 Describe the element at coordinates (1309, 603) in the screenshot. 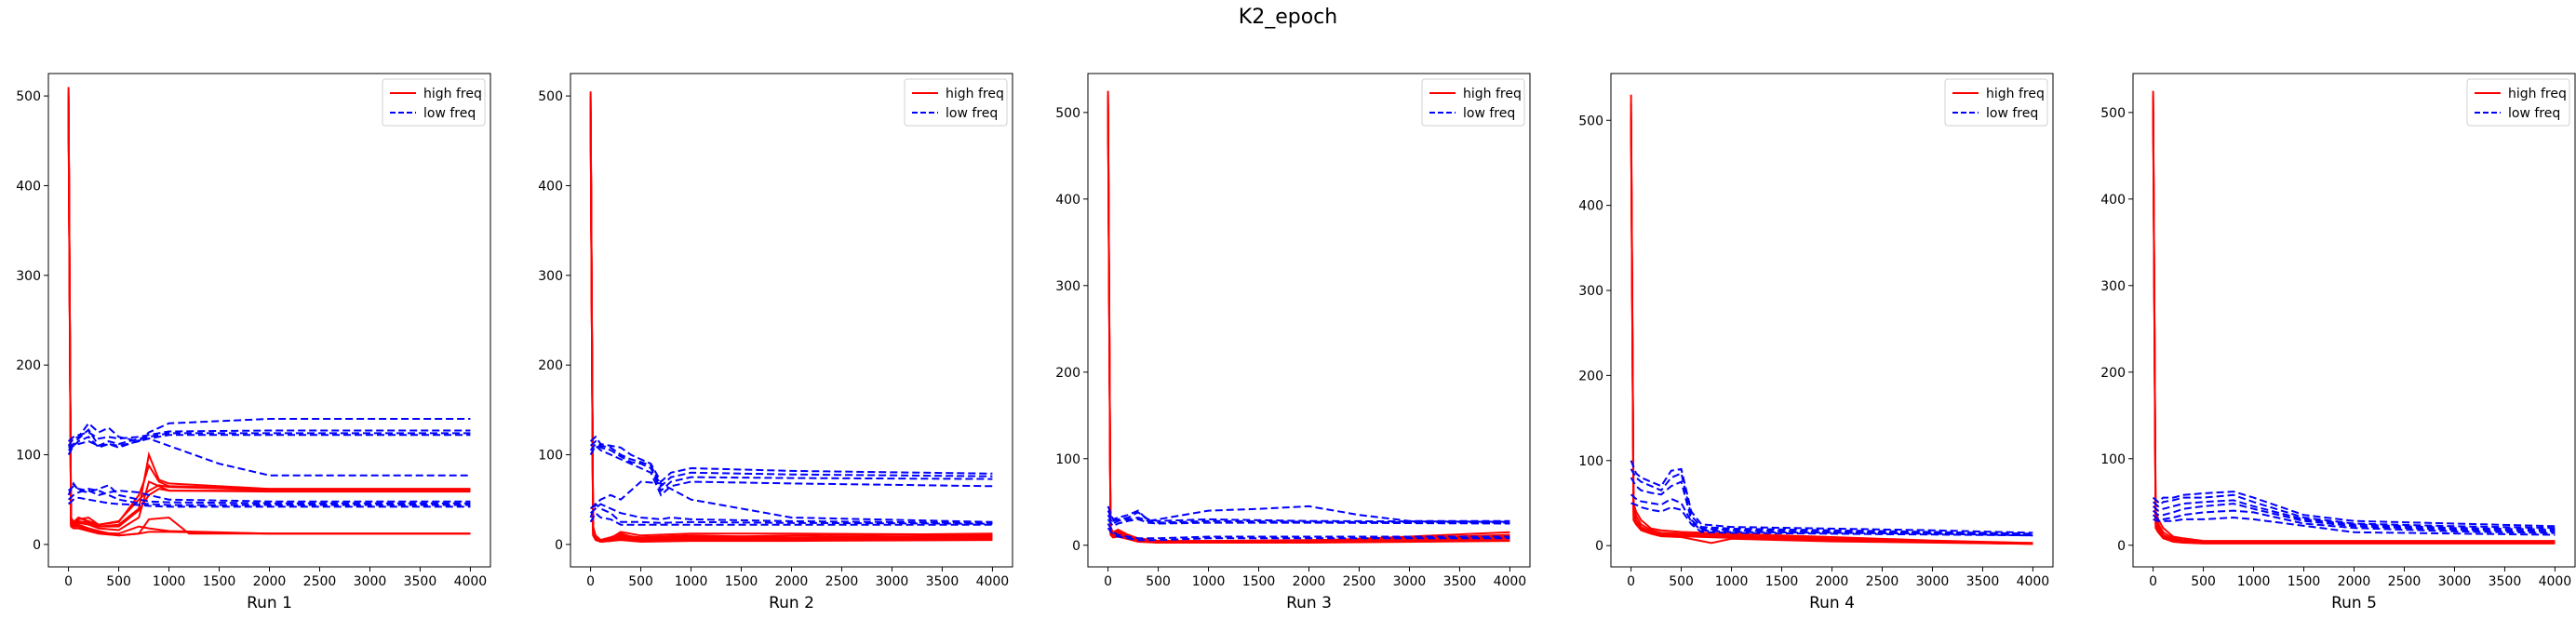

I see `x-axis-label: Run 3` at that location.